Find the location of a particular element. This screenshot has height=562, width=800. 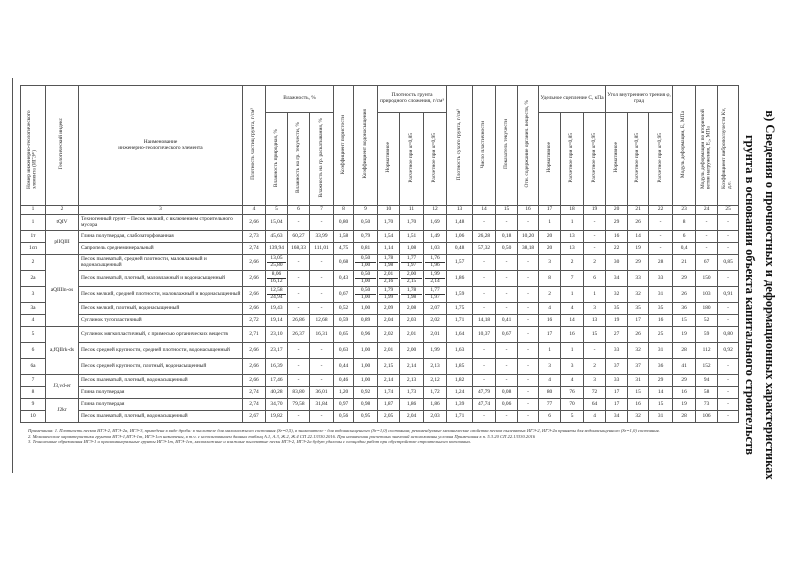

value-cell: 0,68 is located at coordinates (344, 262).